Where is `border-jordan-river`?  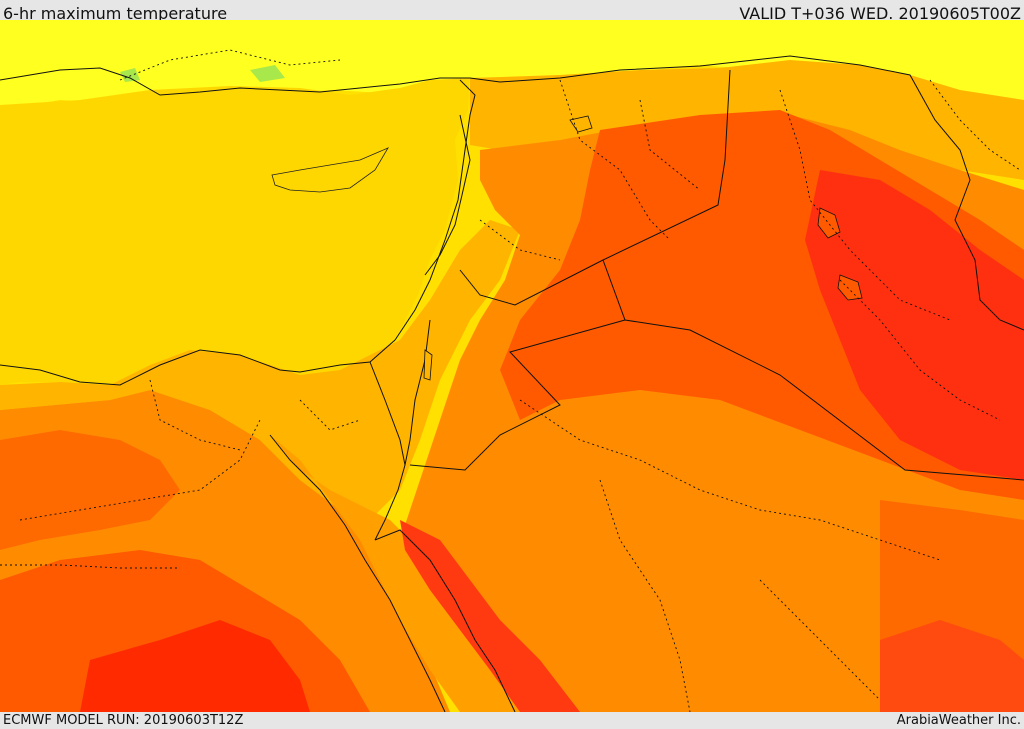 border-jordan-river is located at coordinates (417, 392).